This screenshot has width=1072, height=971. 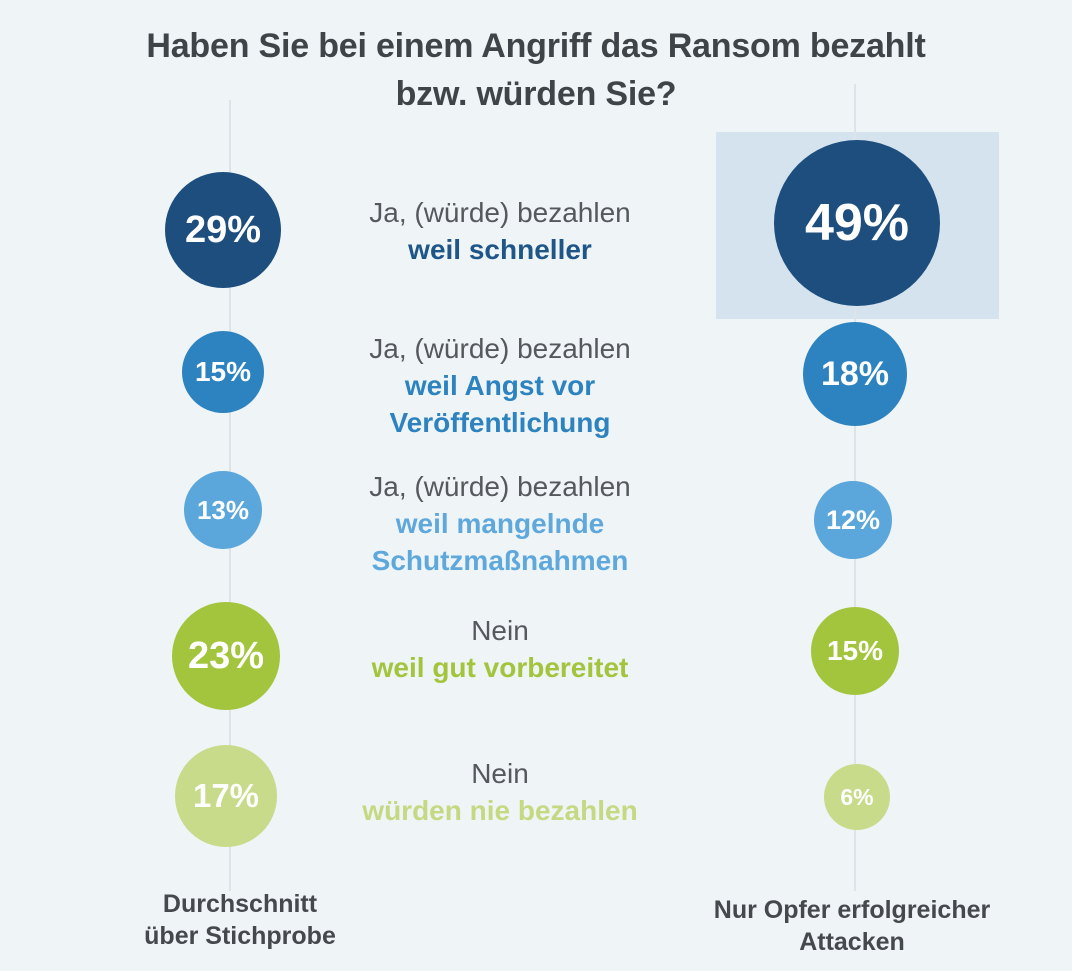 I want to click on bubble-value-label: 13%, so click(x=223, y=509).